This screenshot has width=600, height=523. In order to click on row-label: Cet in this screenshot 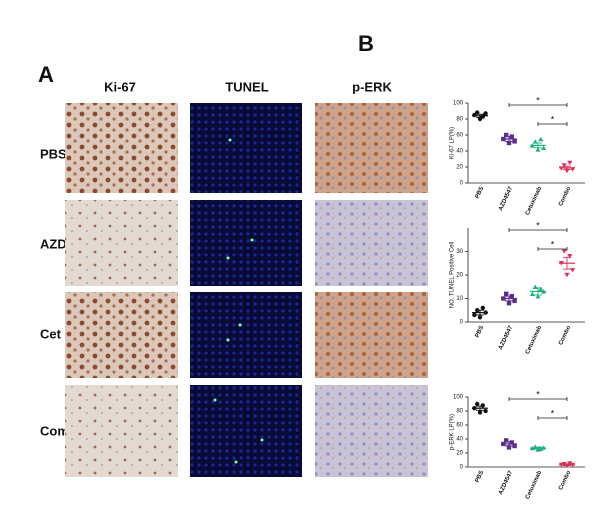, I will do `click(51, 333)`.